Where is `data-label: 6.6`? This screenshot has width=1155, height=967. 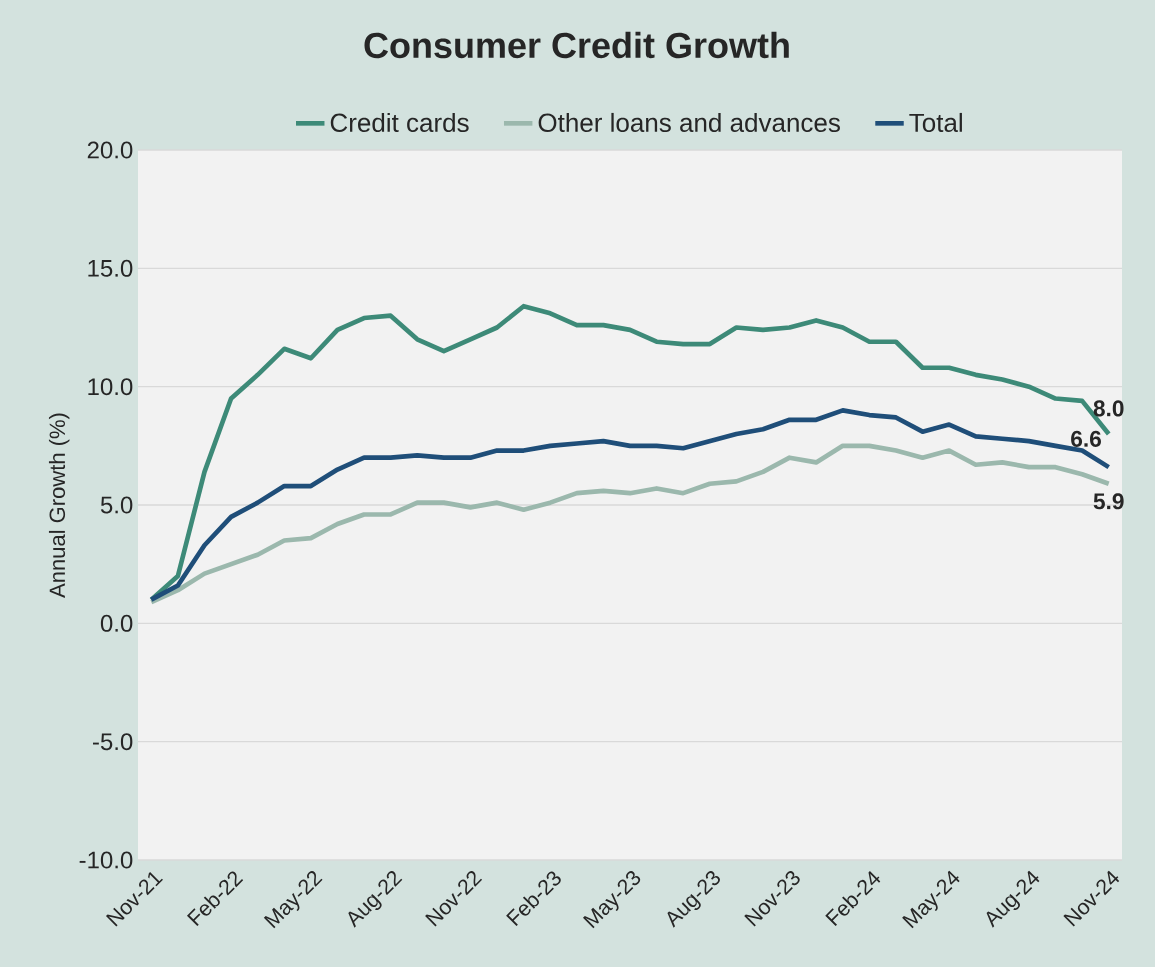 data-label: 6.6 is located at coordinates (1086, 438).